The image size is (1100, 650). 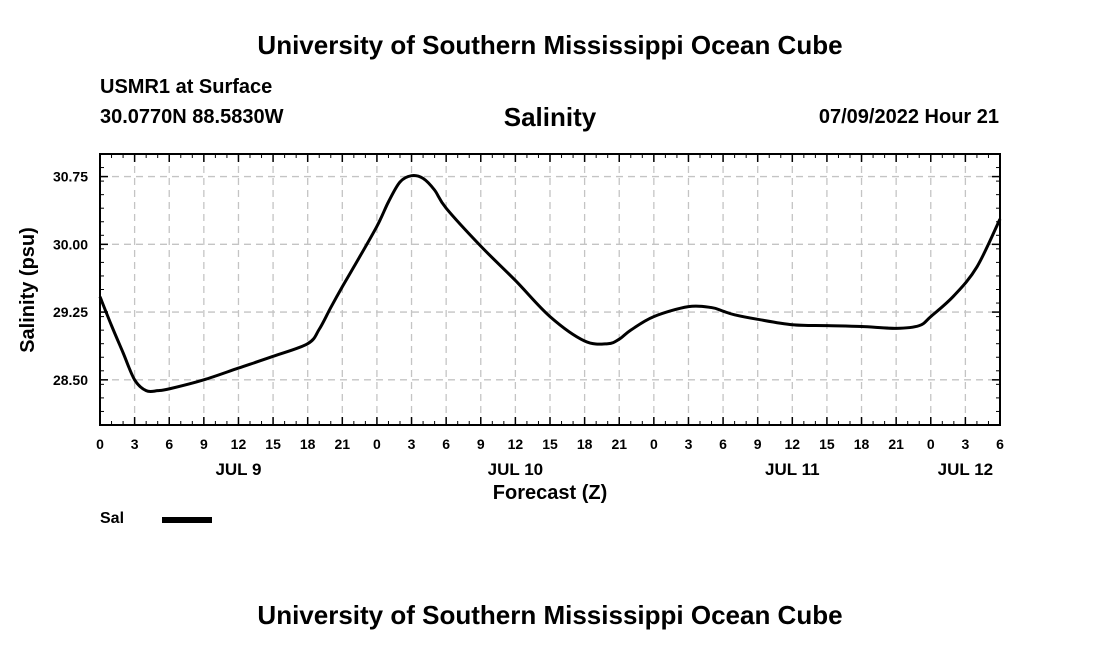 I want to click on x-axis-label: Forecast (Z), so click(x=550, y=493).